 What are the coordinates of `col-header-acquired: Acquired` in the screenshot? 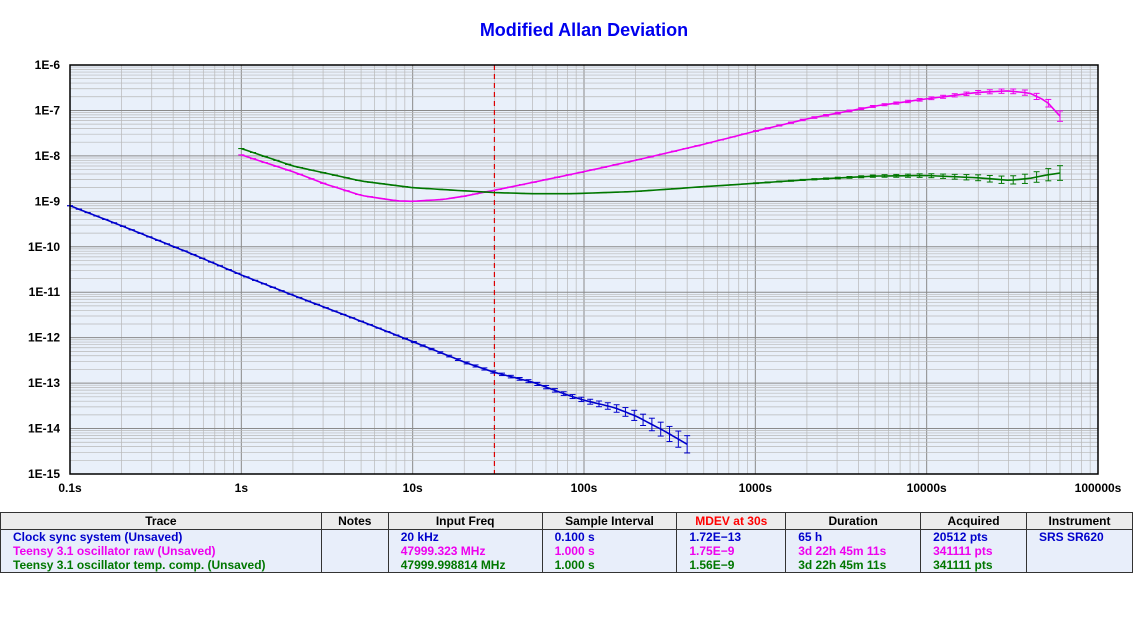 It's located at (973, 521).